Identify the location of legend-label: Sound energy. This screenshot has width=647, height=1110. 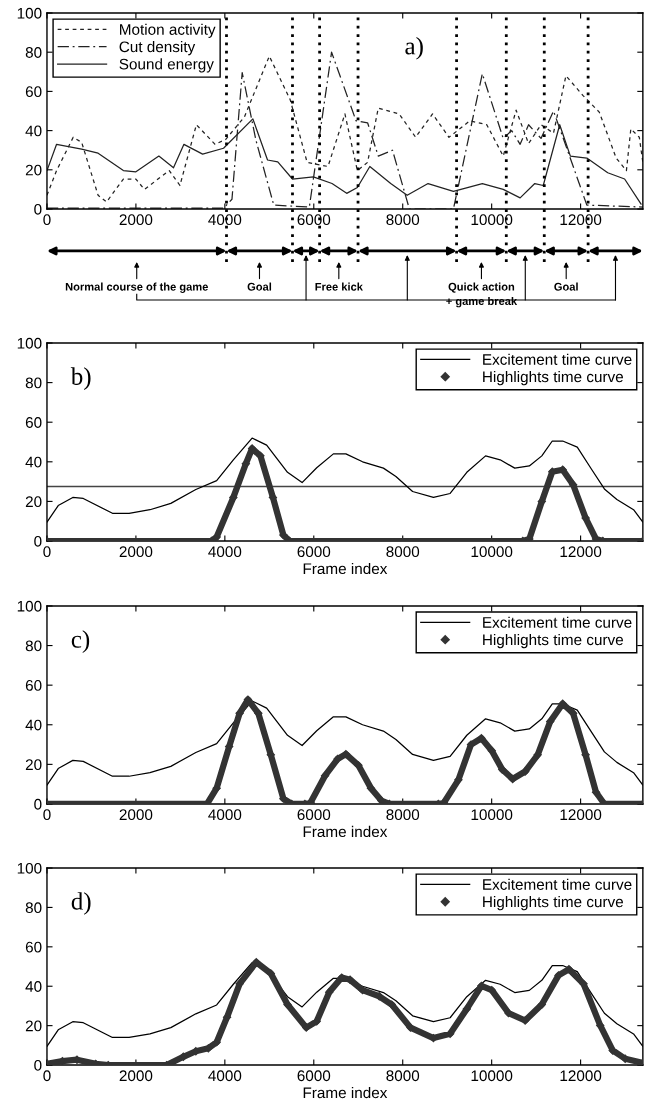
(166, 65).